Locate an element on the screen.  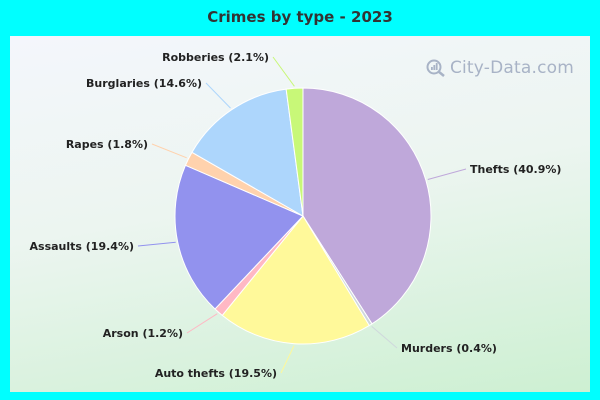
slice-label-assaults: Assaults (19.4%) is located at coordinates (82, 246).